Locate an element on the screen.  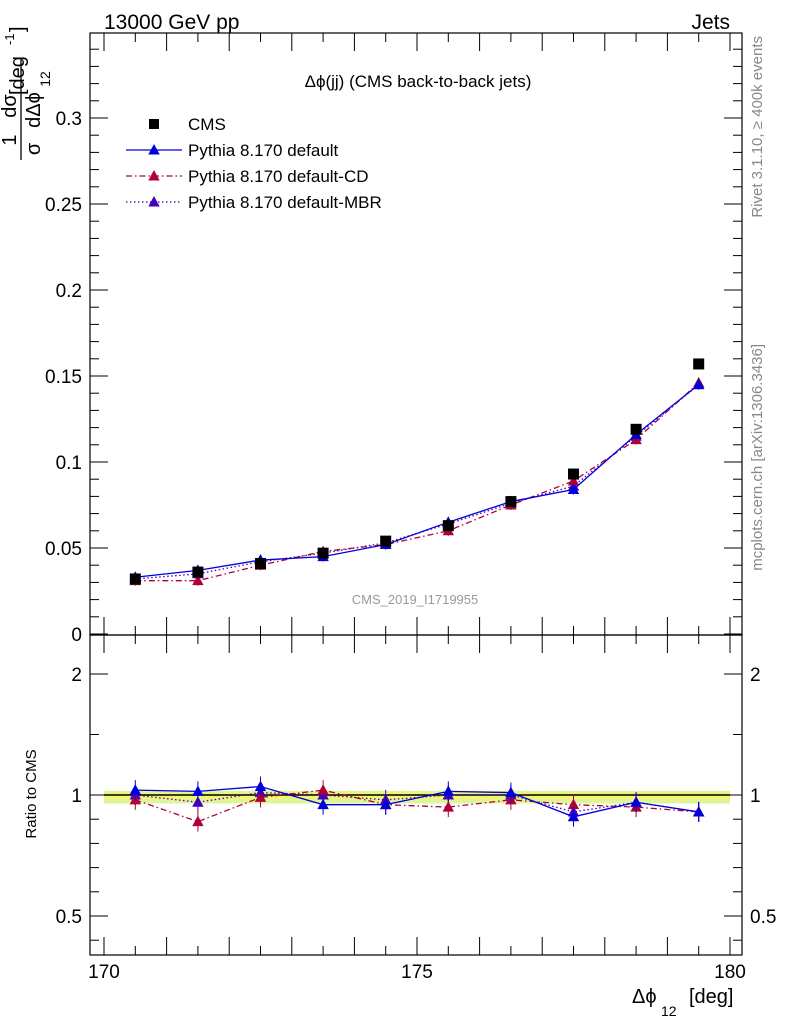
ratio-y-label: Ratio to CMS is located at coordinates (31, 793).